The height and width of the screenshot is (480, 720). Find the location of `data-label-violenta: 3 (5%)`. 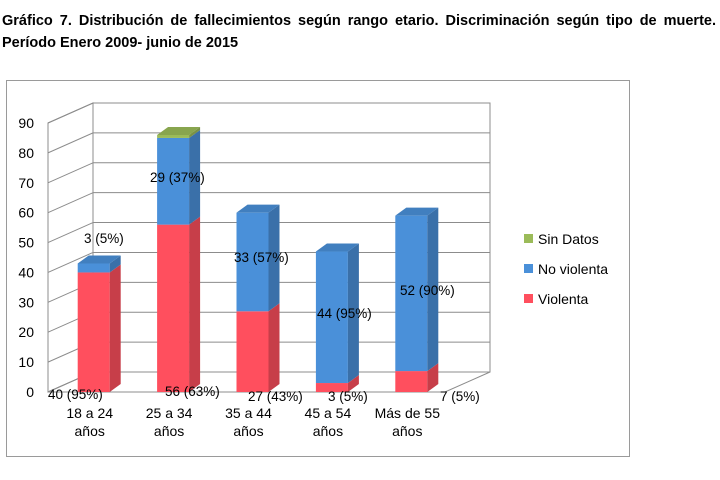

data-label-violenta: 3 (5%) is located at coordinates (348, 396).